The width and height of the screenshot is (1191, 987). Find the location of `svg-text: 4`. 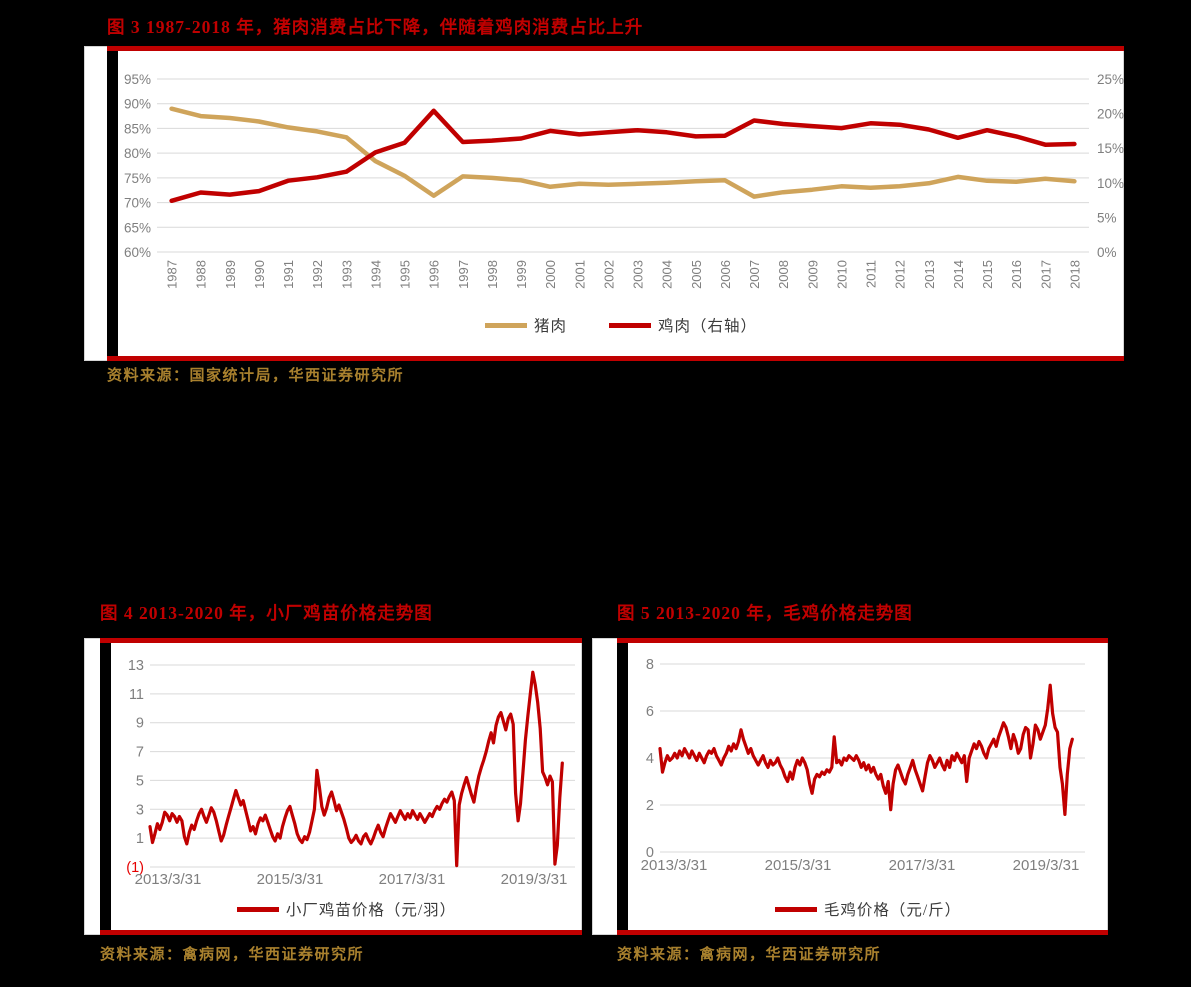

svg-text: 4 is located at coordinates (650, 759).